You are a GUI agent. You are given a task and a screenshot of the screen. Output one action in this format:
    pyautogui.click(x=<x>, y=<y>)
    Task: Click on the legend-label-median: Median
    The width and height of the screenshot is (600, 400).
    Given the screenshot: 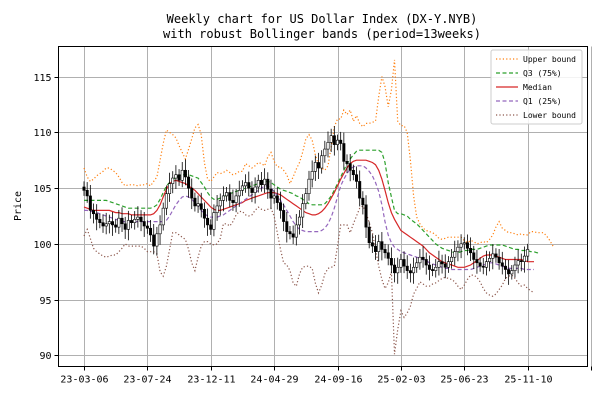 What is the action you would take?
    pyautogui.click(x=537, y=87)
    